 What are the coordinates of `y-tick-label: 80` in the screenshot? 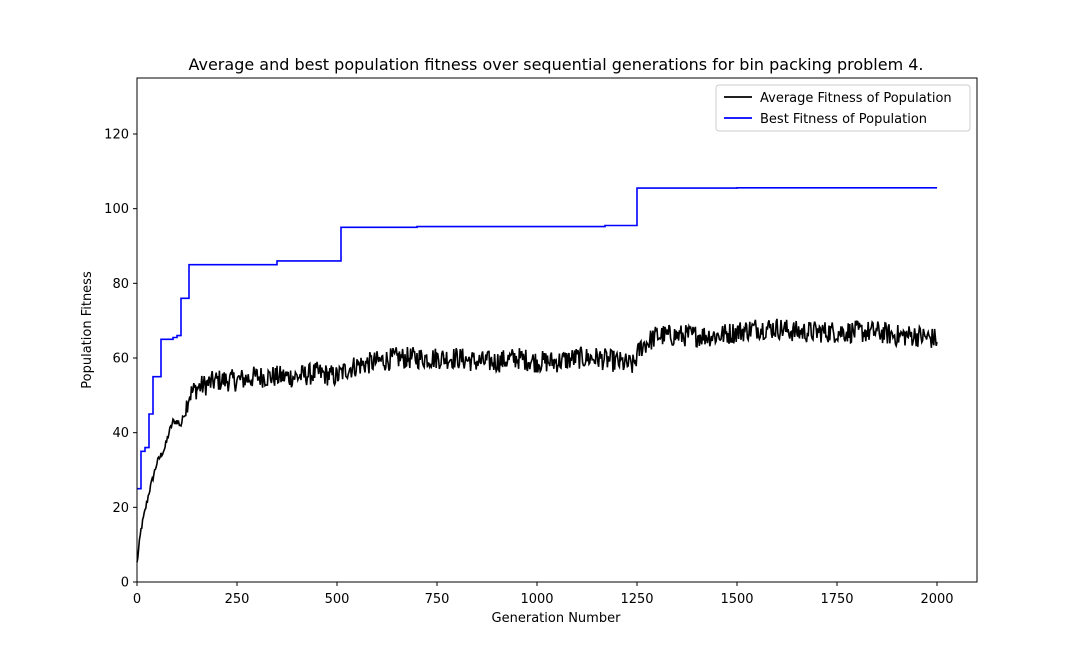 It's located at (120, 284).